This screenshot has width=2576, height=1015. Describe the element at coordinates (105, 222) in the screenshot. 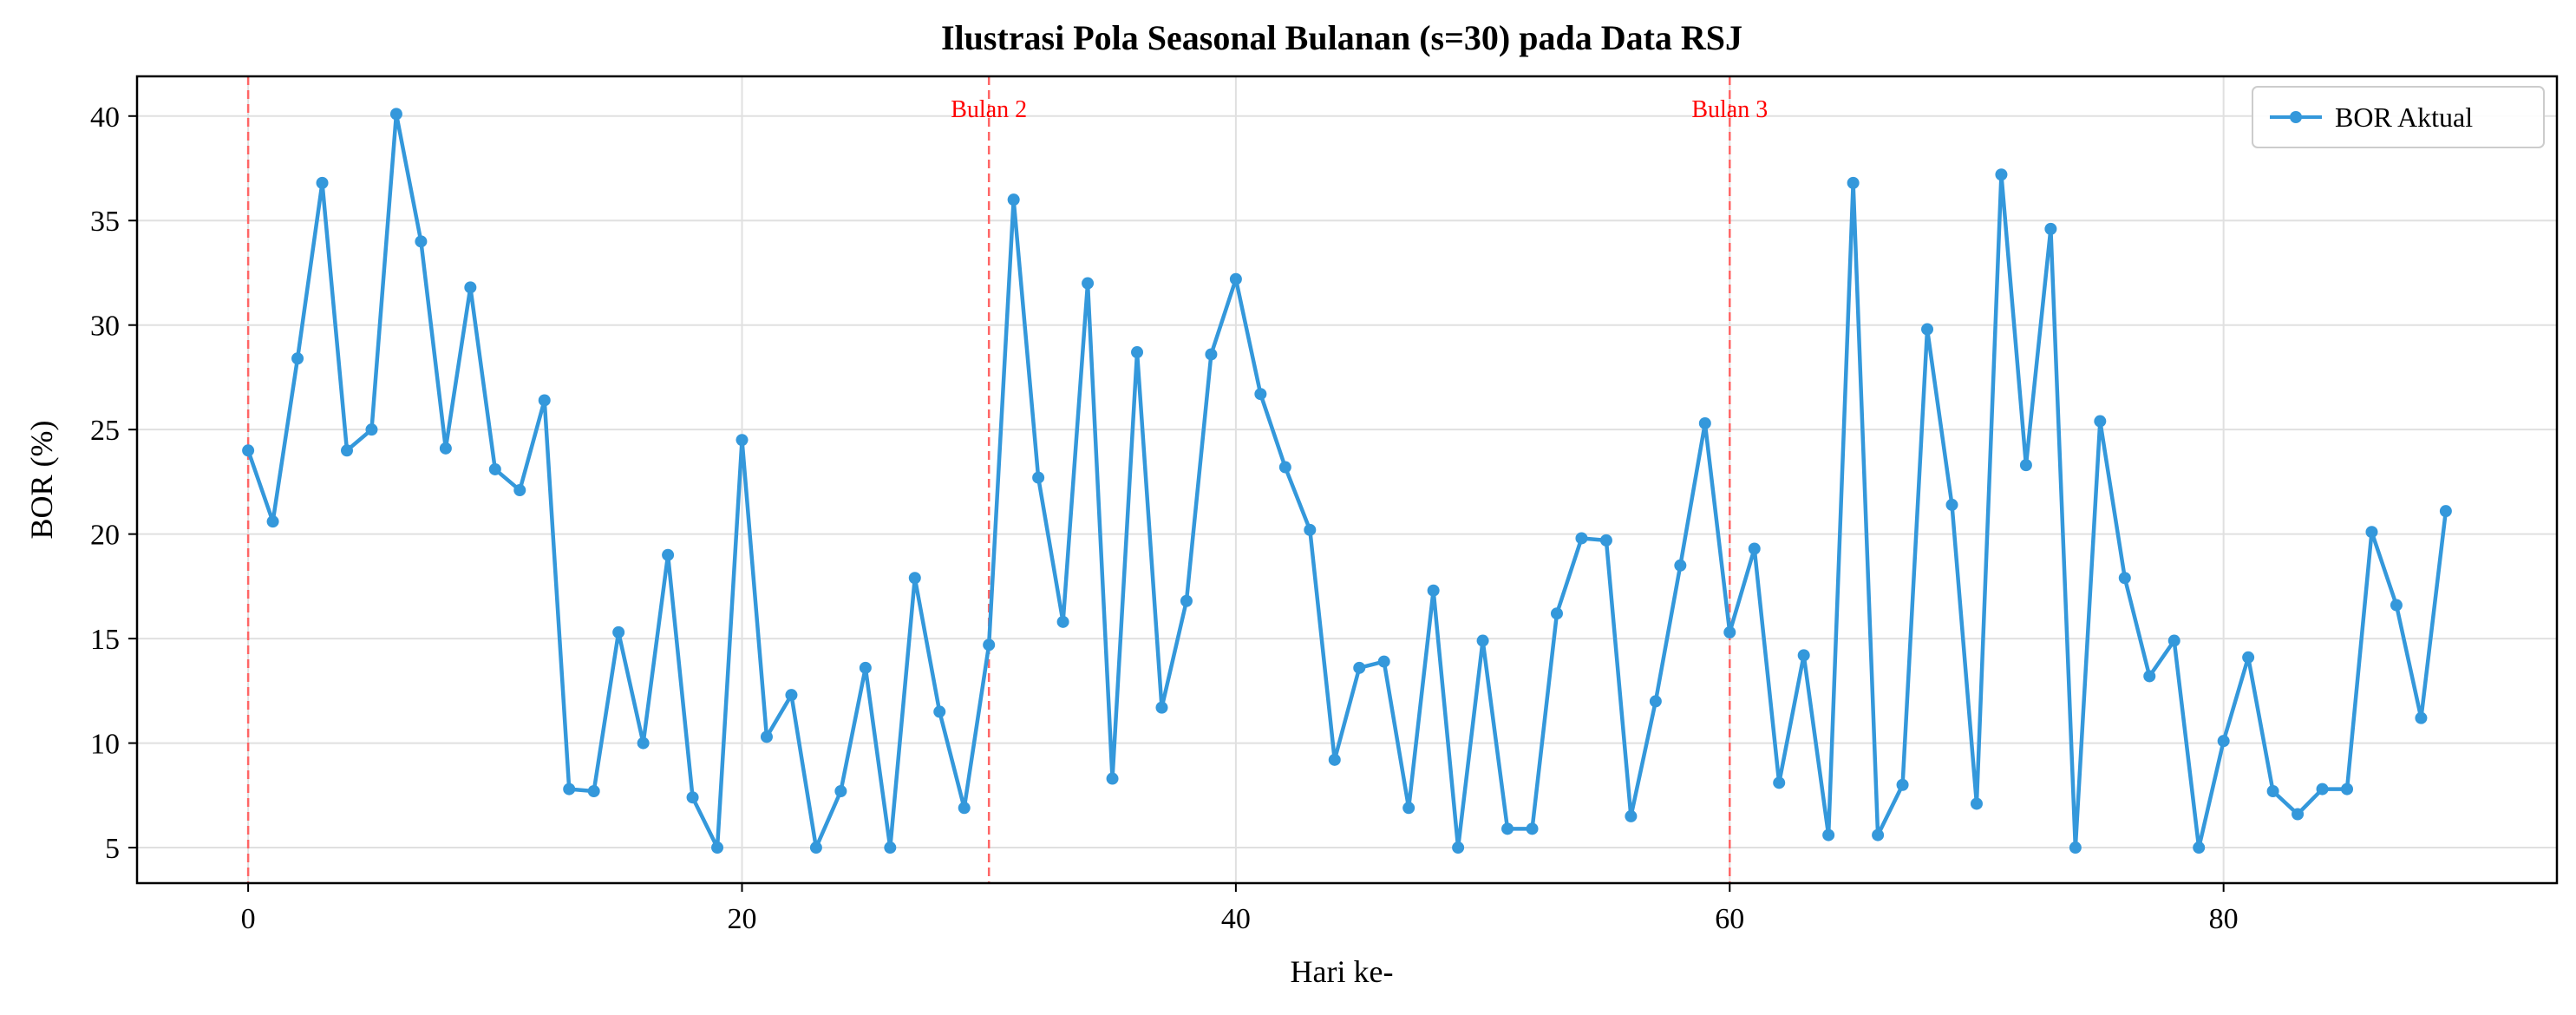

I see `y-tick-label: 35` at that location.